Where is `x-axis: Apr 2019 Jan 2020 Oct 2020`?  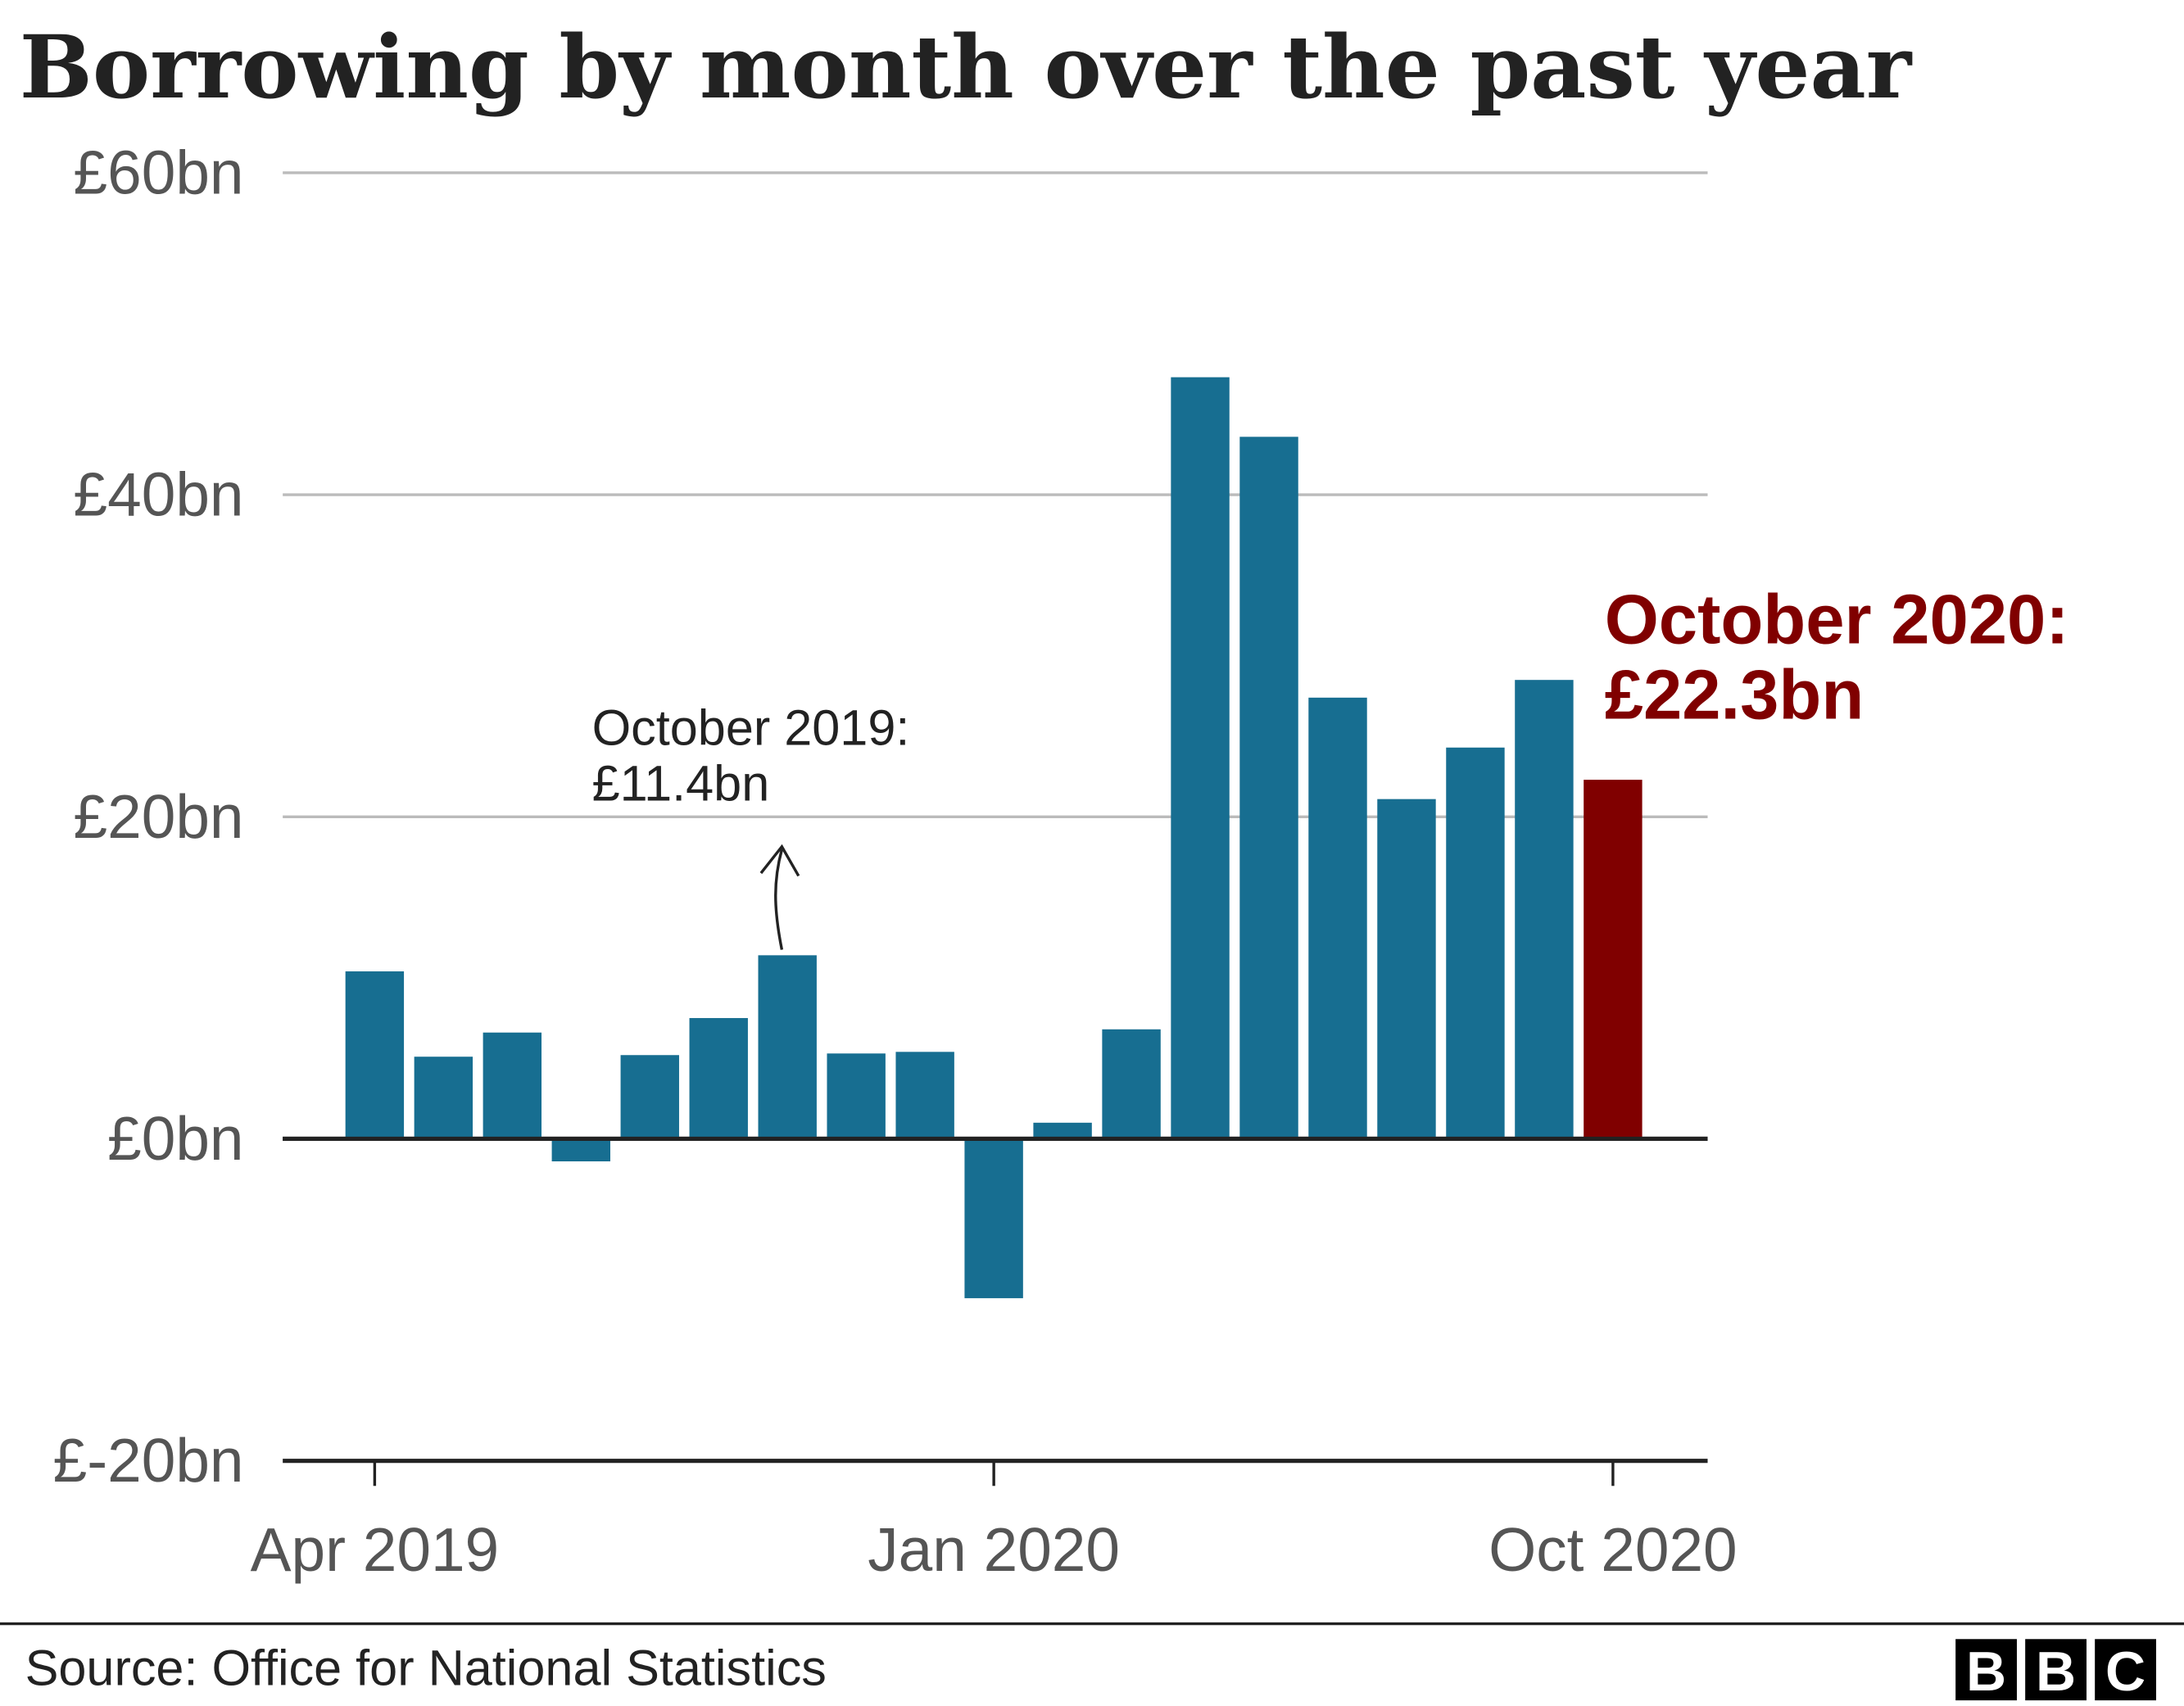 x-axis: Apr 2019 Jan 2020 Oct 2020 is located at coordinates (994, 1522).